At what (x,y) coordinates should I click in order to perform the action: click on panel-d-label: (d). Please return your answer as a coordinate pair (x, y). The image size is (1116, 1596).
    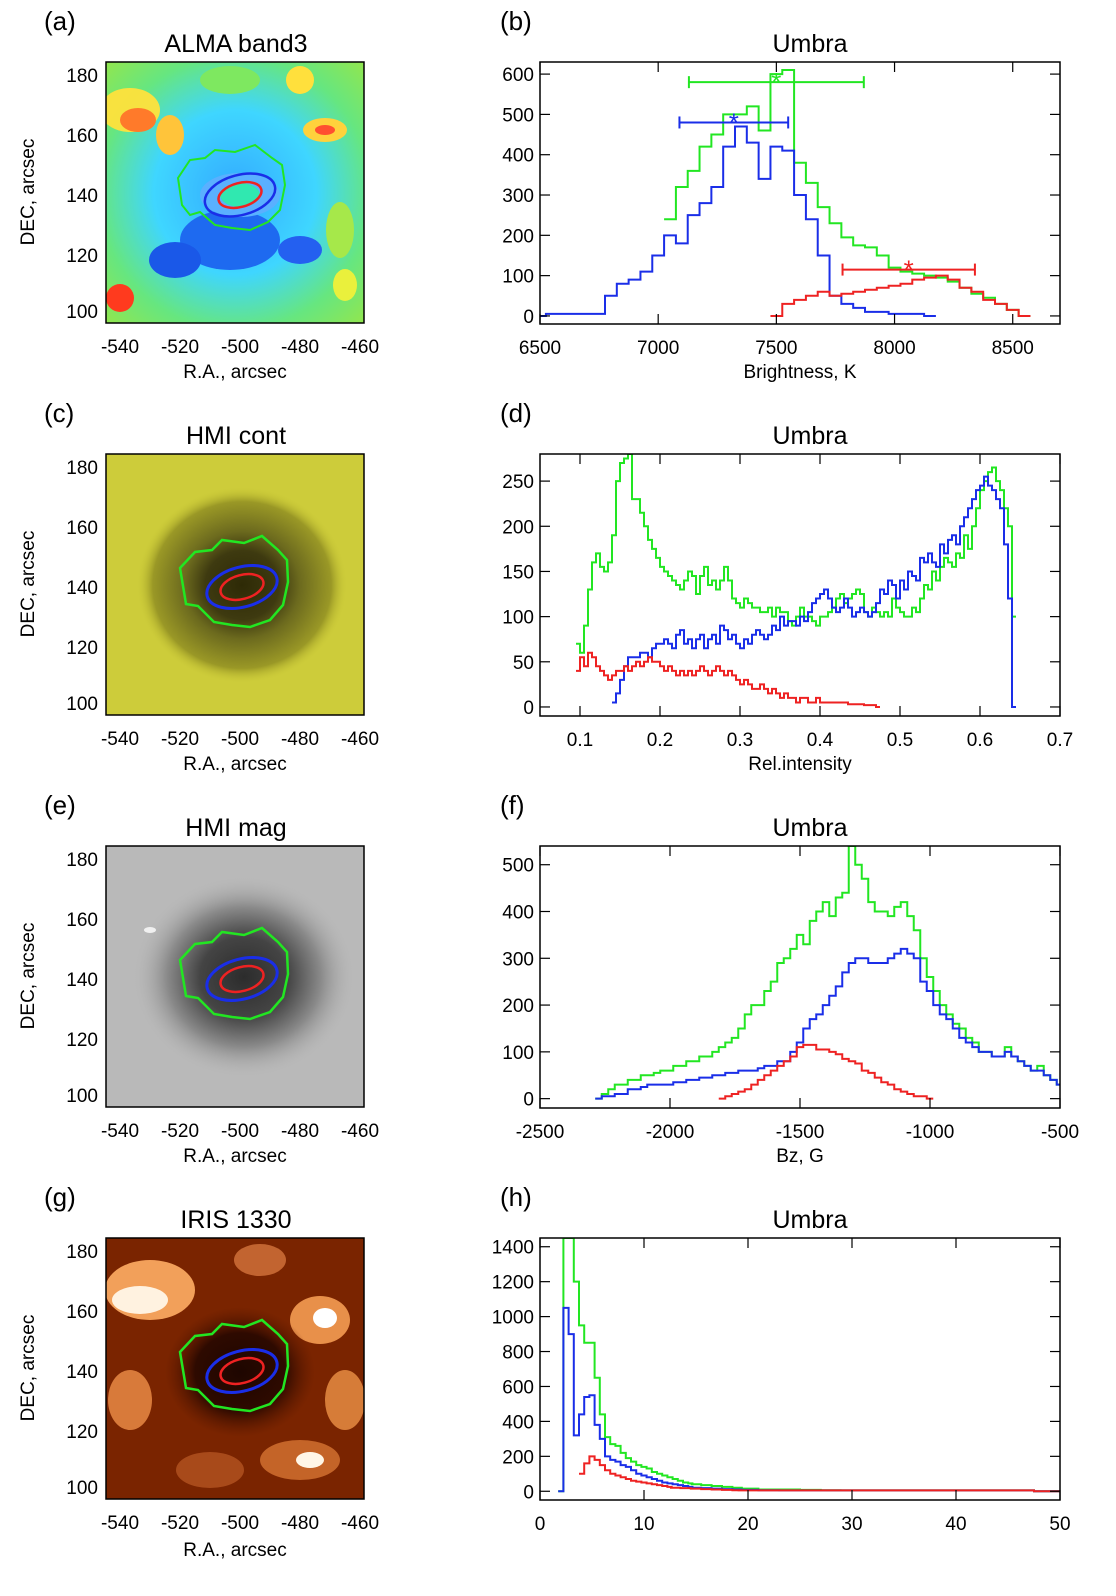
    Looking at the image, I should click on (516, 413).